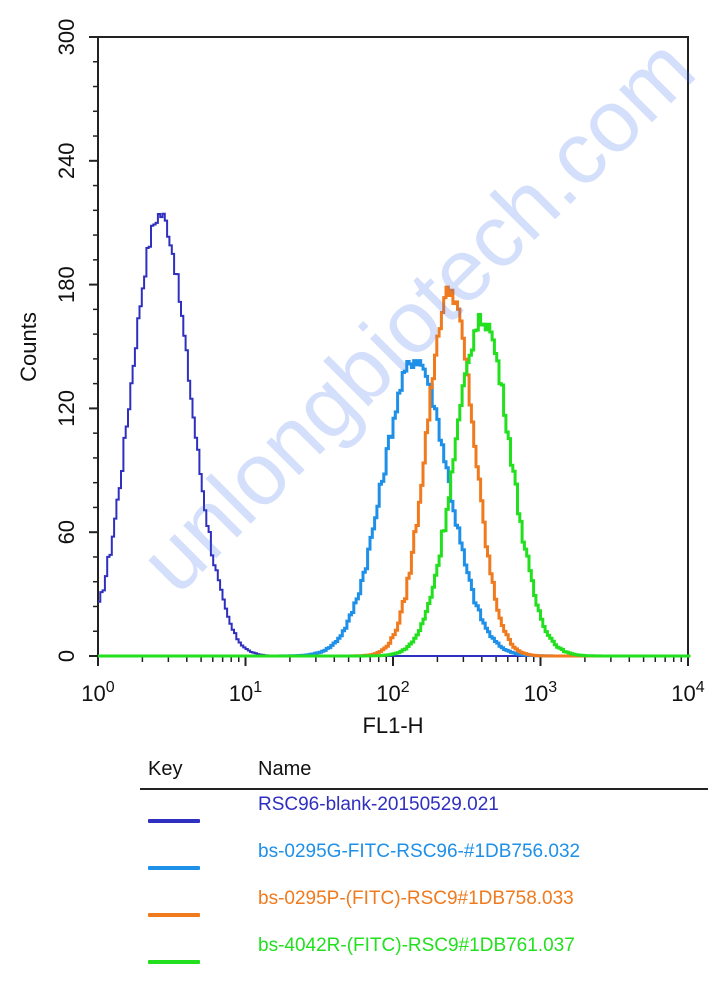  I want to click on legend-label: bs-0295G-FITC-RSC96-#1DB756.032, so click(419, 852).